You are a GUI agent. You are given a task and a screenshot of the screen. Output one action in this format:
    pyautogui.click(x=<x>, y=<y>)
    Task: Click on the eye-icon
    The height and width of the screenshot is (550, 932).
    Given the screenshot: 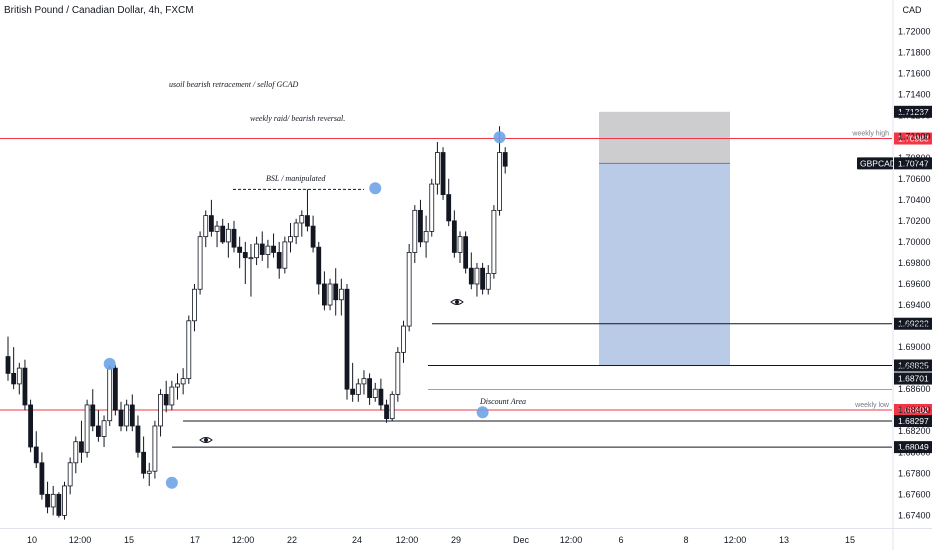 What is the action you would take?
    pyautogui.click(x=457, y=302)
    